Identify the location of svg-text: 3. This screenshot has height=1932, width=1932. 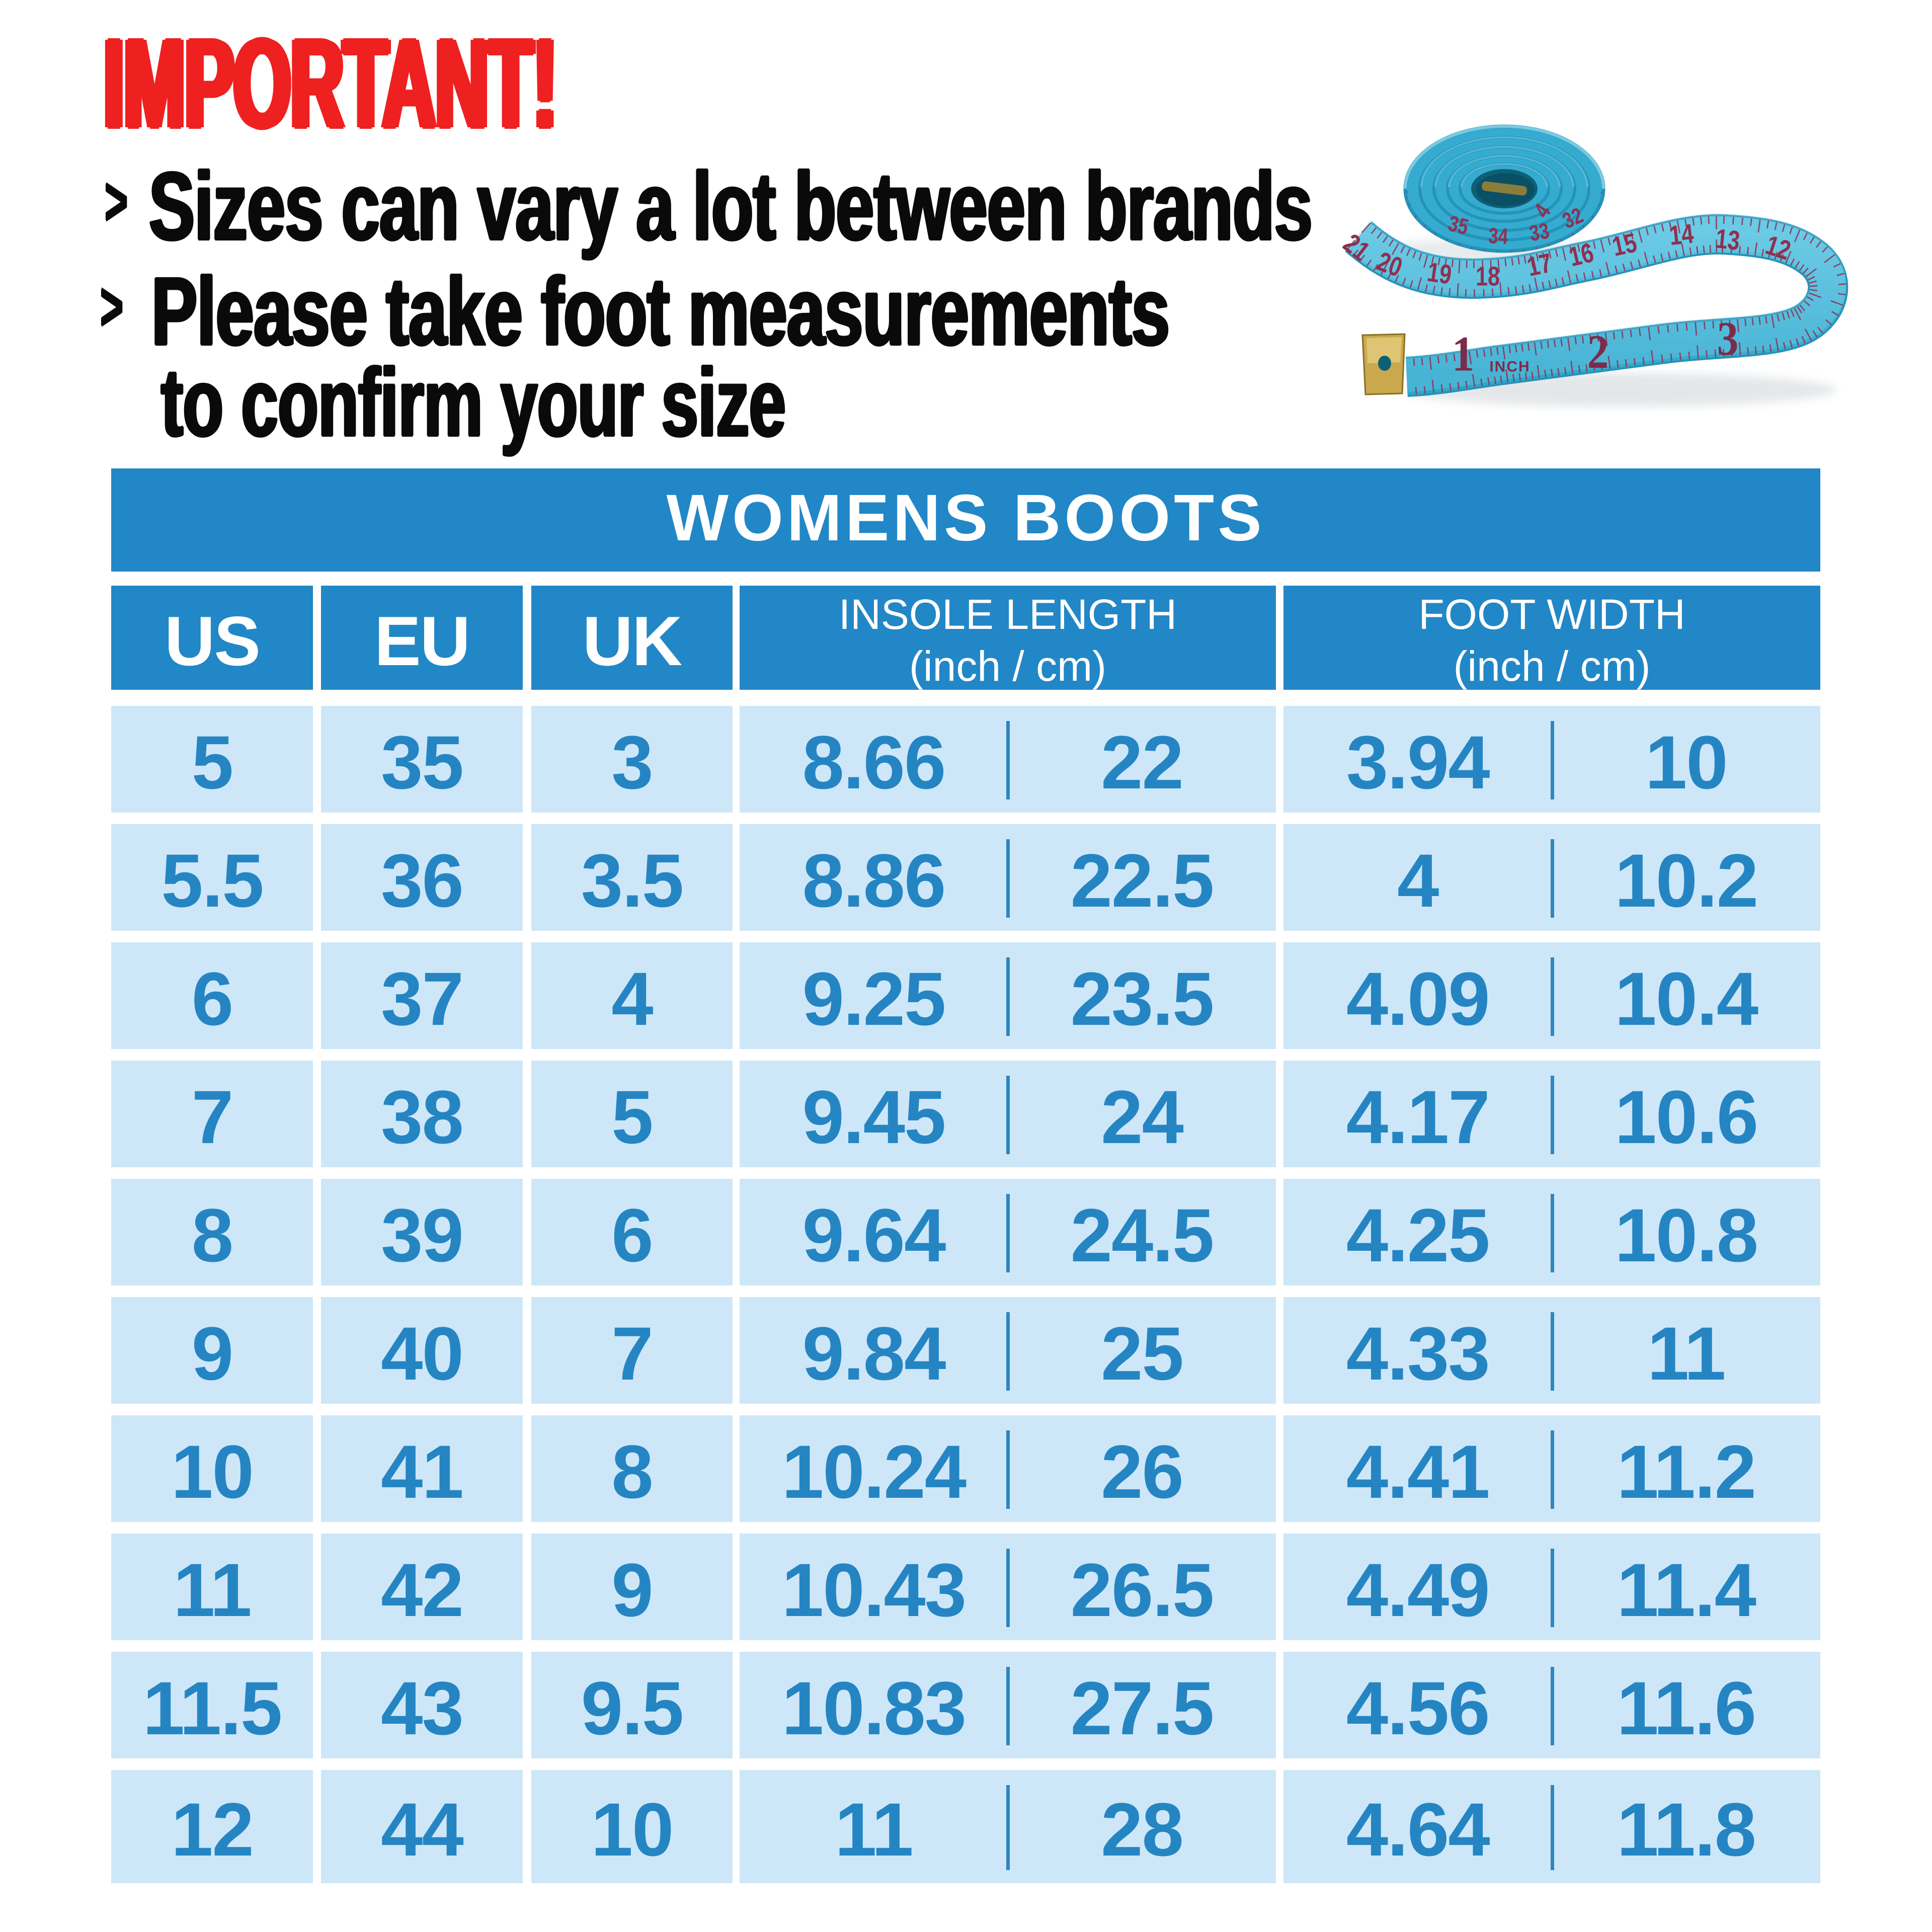
(1728, 338).